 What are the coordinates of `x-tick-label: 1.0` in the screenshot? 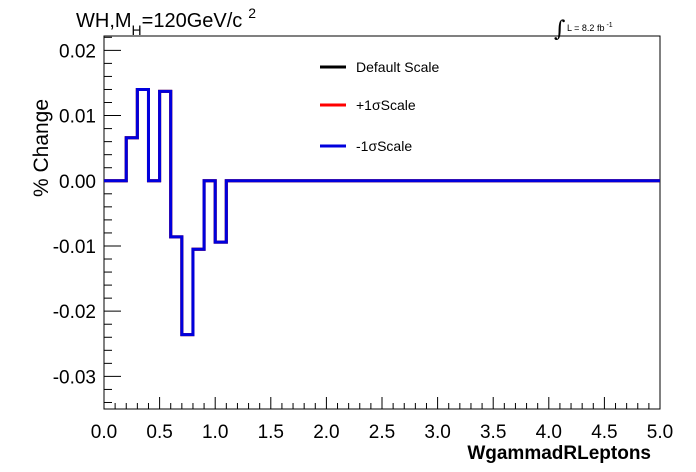 It's located at (215, 432).